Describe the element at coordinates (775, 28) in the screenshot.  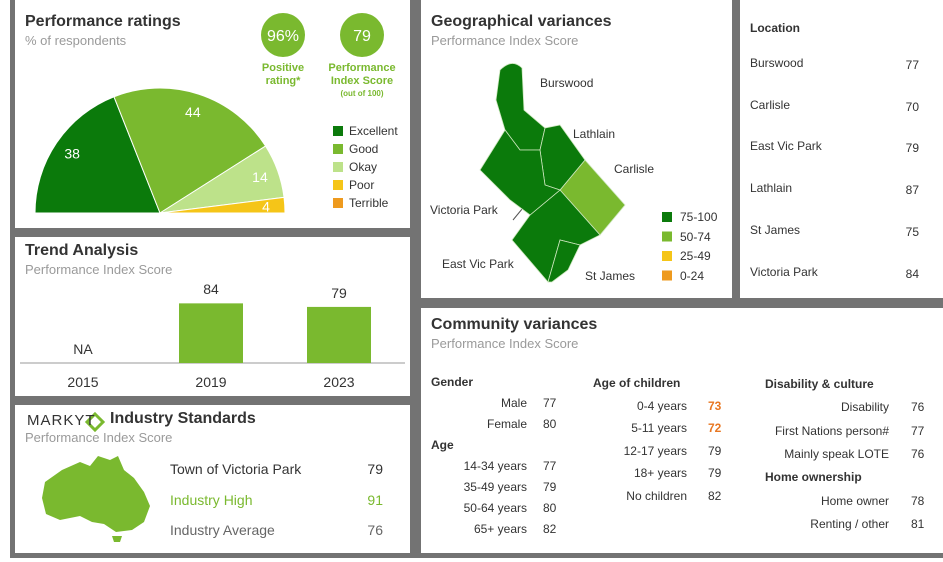
I see `table-header: Location` at that location.